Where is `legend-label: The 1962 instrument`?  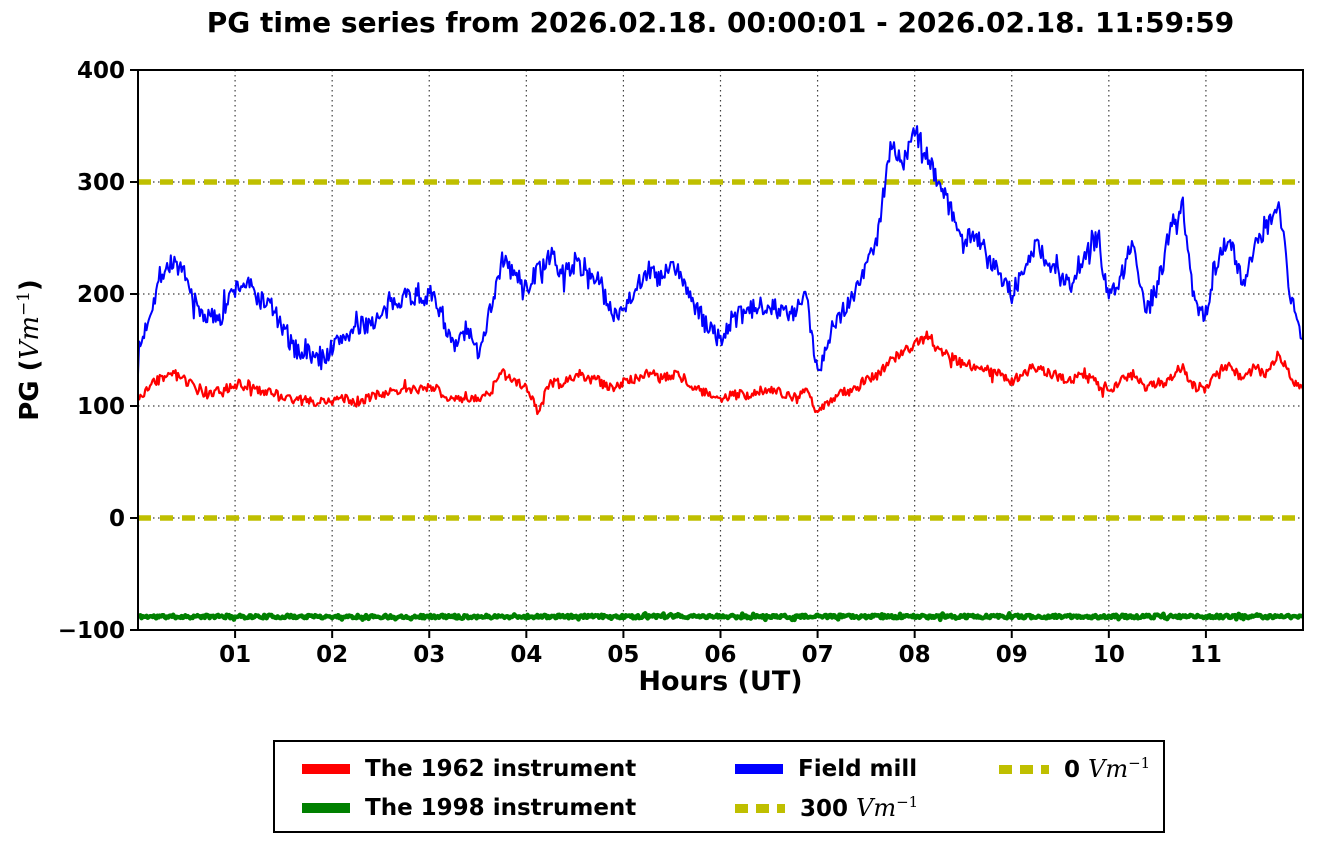 legend-label: The 1962 instrument is located at coordinates (501, 769).